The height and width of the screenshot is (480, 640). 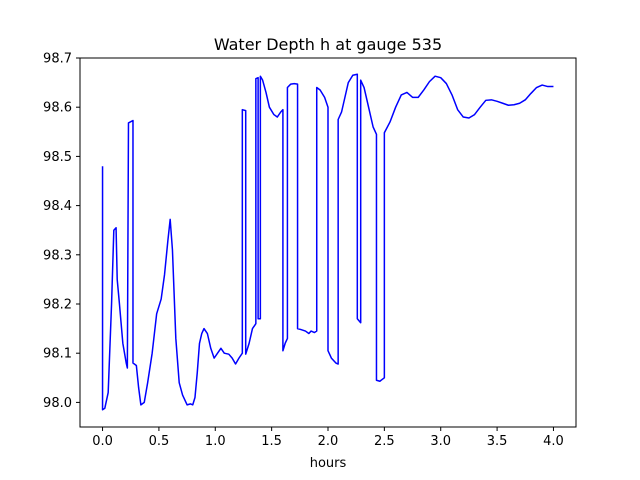 I want to click on chart-title: Water Depth h at gauge 535, so click(x=328, y=44).